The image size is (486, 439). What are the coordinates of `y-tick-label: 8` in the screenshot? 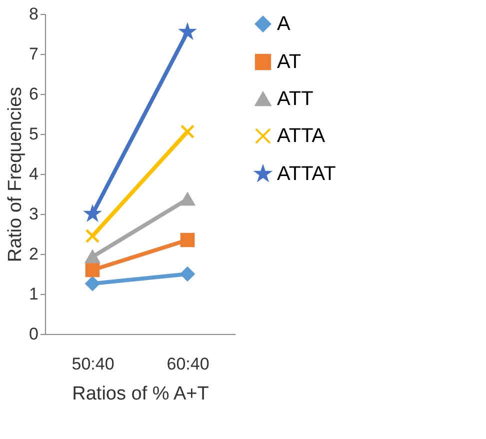 It's located at (33, 14).